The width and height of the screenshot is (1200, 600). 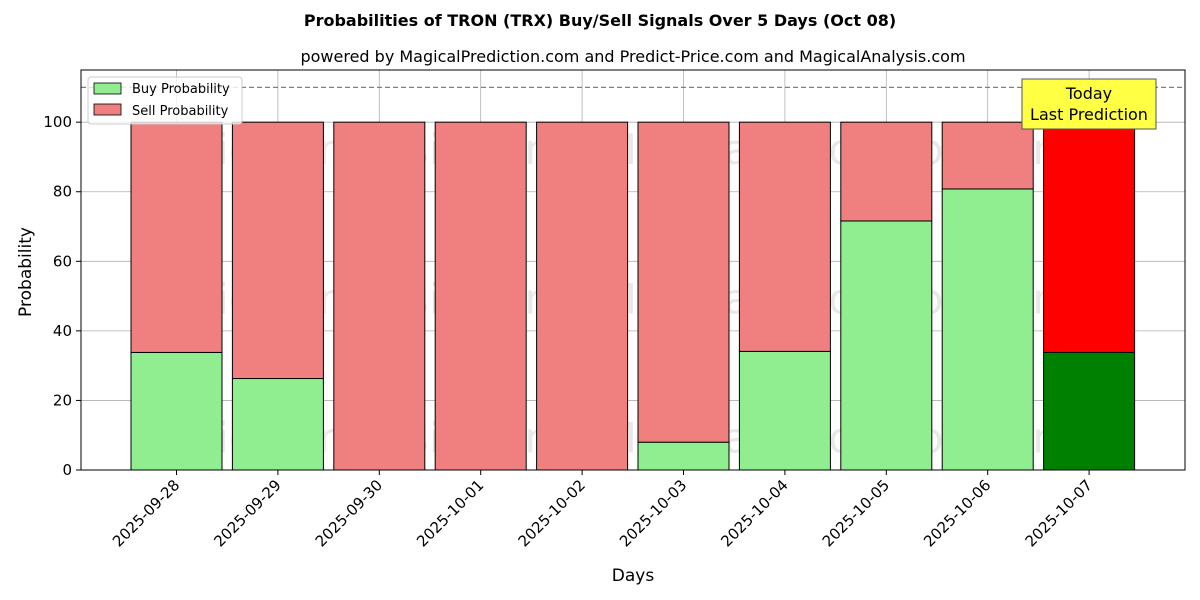 What do you see at coordinates (107, 88) in the screenshot?
I see `legend-buy-swatch` at bounding box center [107, 88].